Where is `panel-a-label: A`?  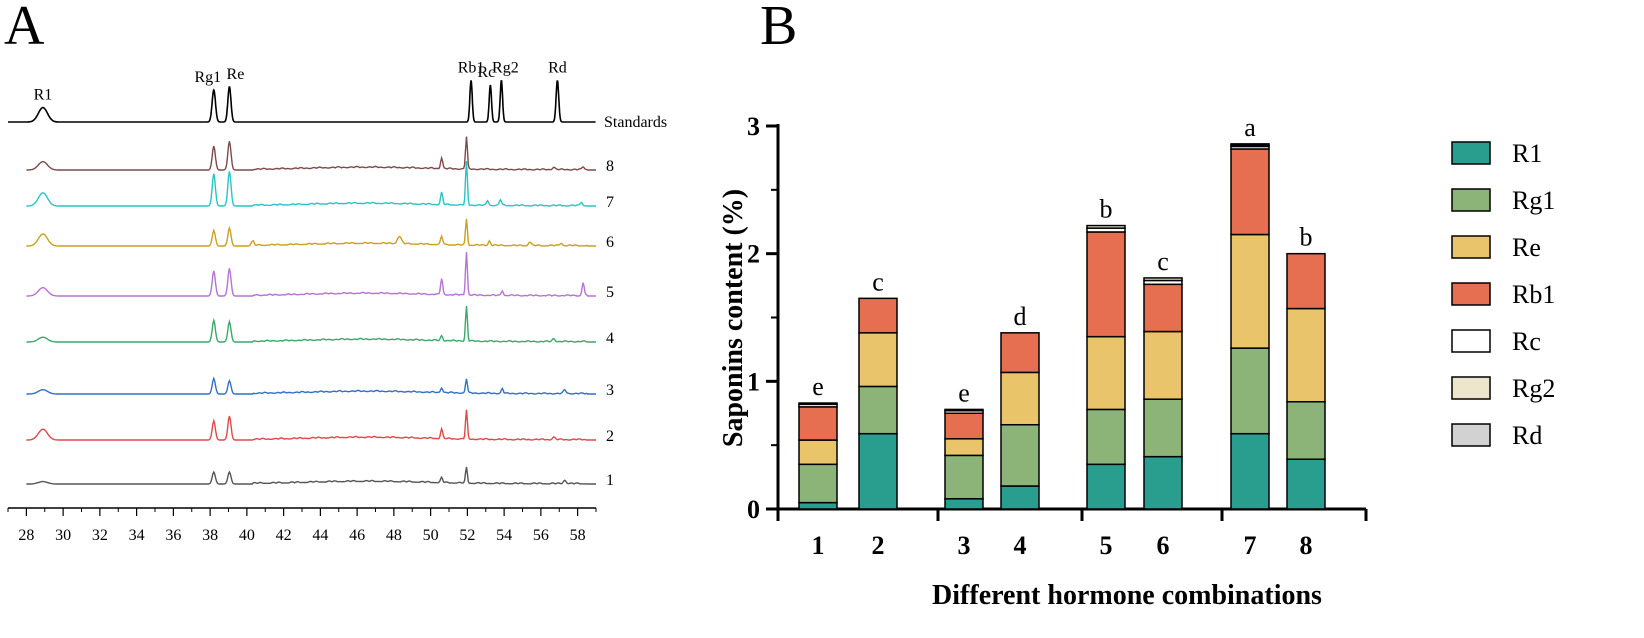
panel-a-label: A is located at coordinates (24, 28).